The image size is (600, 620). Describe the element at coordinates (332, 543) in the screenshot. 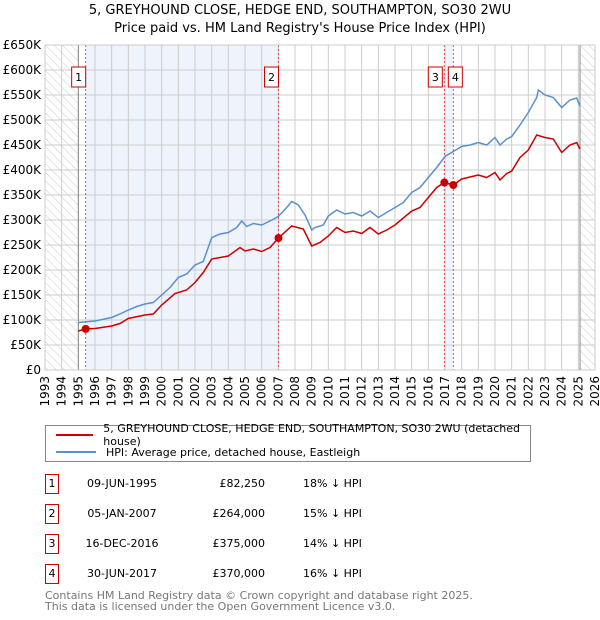

I see `sale-hpi-diff: 14% ↓ HPI` at that location.